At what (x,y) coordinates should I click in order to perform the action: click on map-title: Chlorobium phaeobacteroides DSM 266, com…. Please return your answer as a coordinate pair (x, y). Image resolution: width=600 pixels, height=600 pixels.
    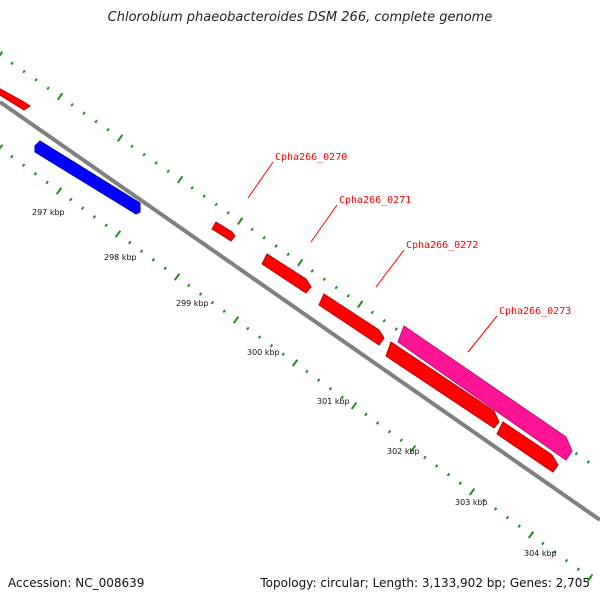
    Looking at the image, I should click on (300, 17).